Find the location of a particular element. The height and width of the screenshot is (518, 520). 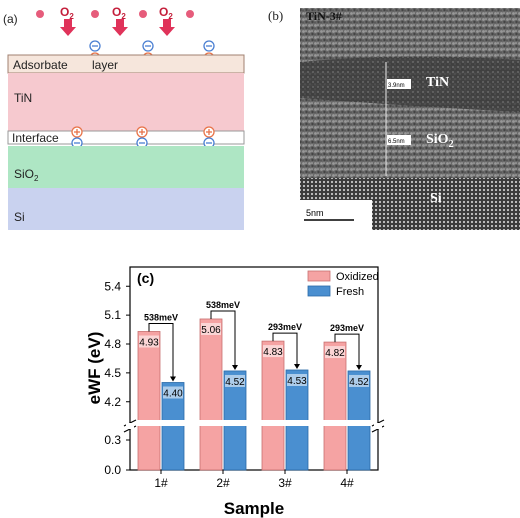

interface-layer is located at coordinates (126, 137).